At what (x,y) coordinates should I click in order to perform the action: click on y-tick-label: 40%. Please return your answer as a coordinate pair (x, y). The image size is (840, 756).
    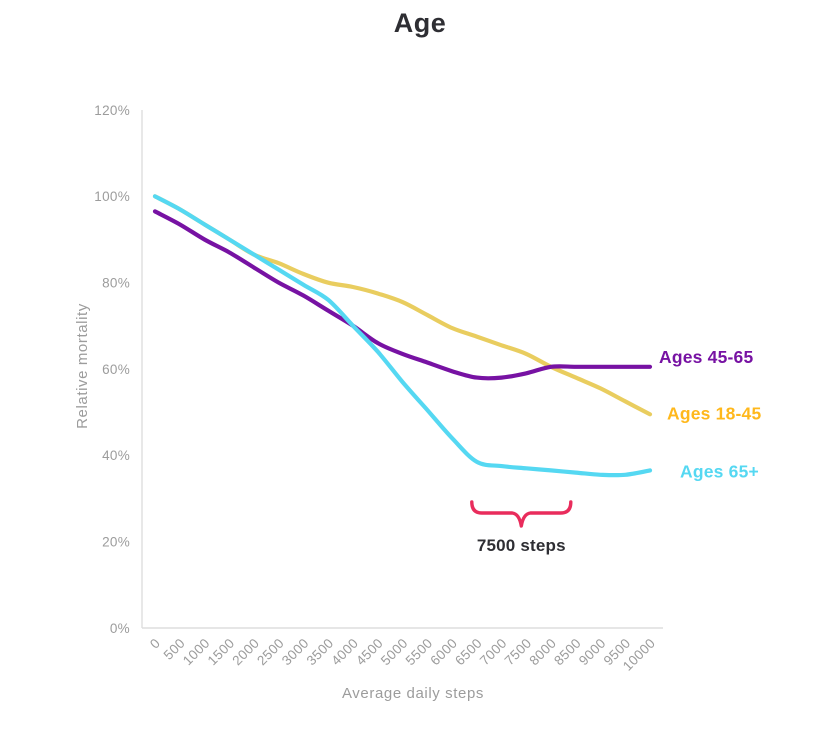
    Looking at the image, I should click on (116, 455).